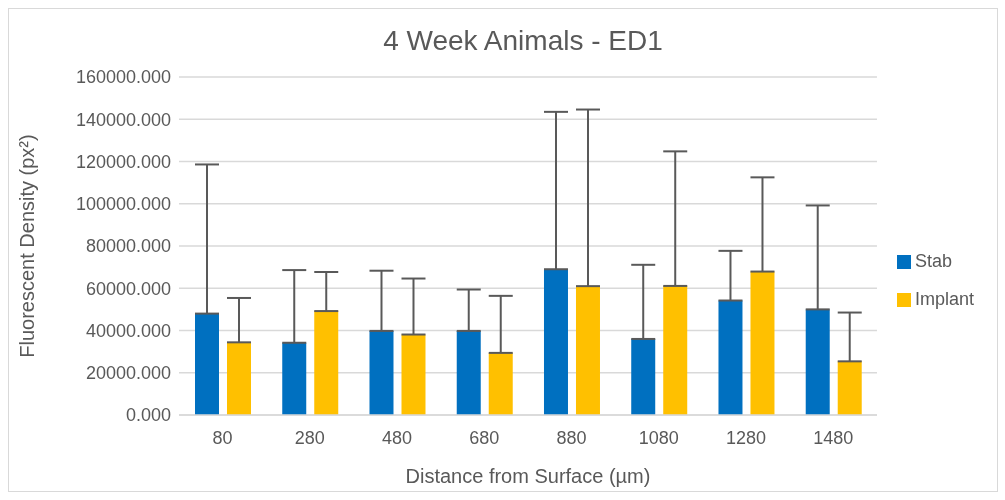  Describe the element at coordinates (128, 246) in the screenshot. I see `y-tick-label: 80000.000` at that location.